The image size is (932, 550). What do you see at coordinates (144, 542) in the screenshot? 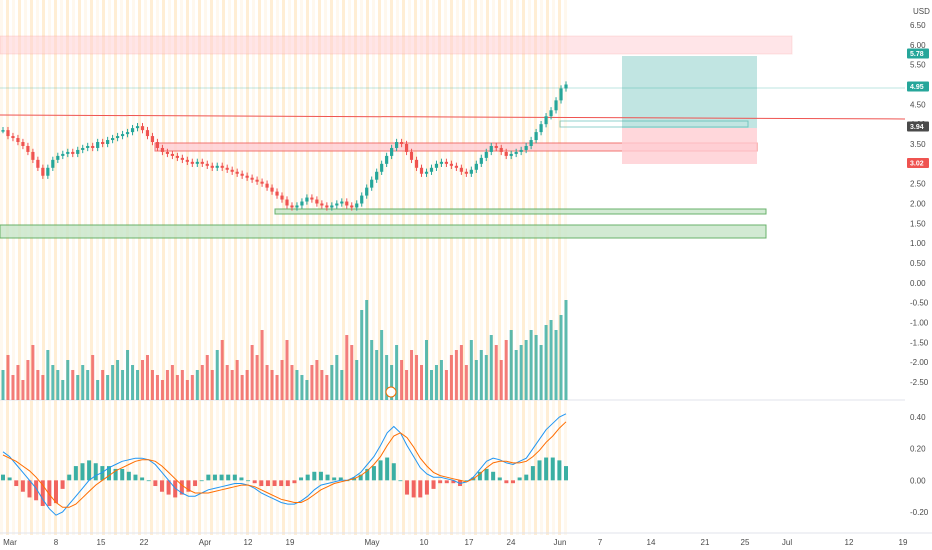
I see `x-tick-label: 22` at bounding box center [144, 542].